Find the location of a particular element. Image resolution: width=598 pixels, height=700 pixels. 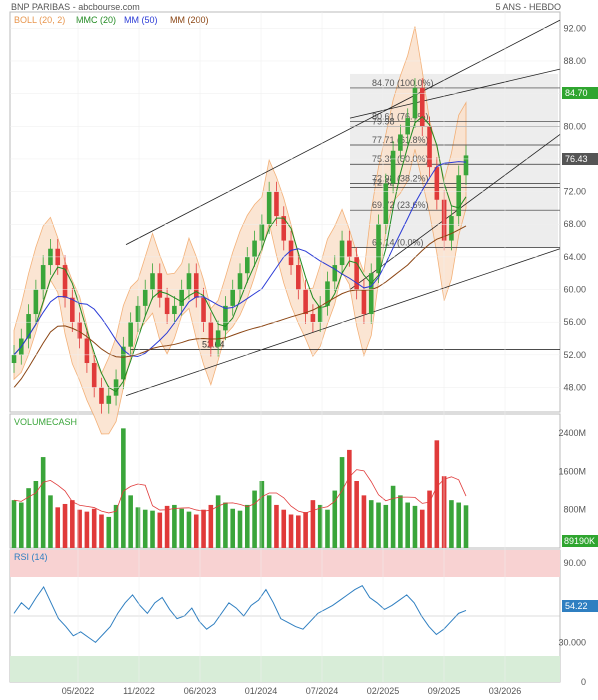

legend-mmc20: MMC (20) is located at coordinates (96, 20).